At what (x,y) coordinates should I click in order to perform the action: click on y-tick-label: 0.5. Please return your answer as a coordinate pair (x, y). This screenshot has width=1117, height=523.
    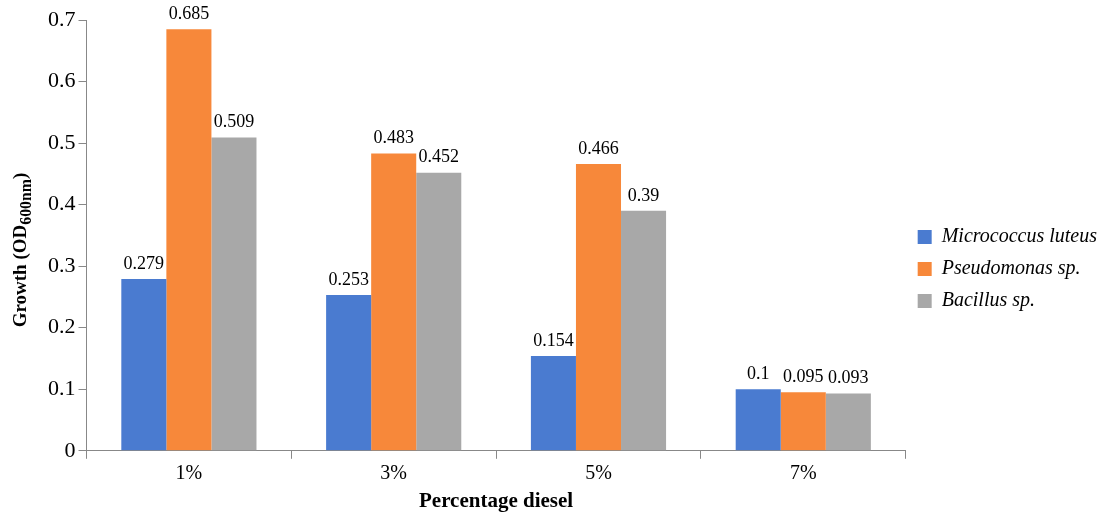
    Looking at the image, I should click on (62, 141).